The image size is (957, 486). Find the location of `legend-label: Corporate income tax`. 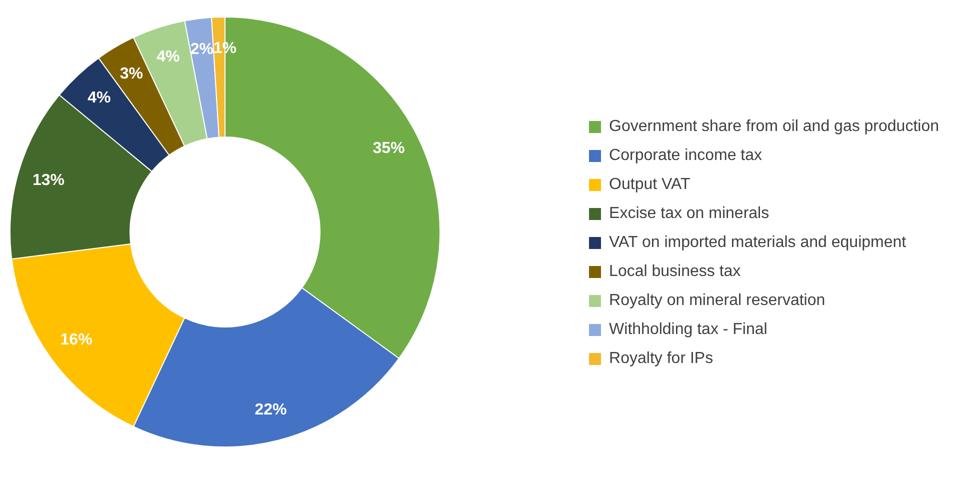

legend-label: Corporate income tax is located at coordinates (685, 156).